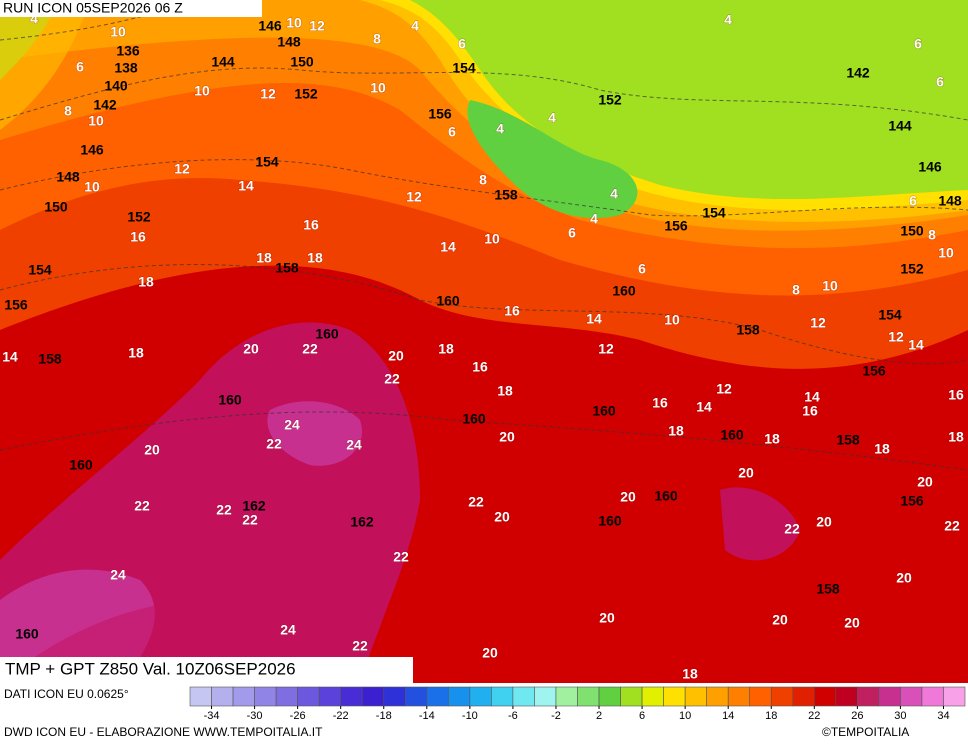 Image resolution: width=968 pixels, height=745 pixels. What do you see at coordinates (556, 716) in the screenshot?
I see `colorbar-tick-label: -2` at bounding box center [556, 716].